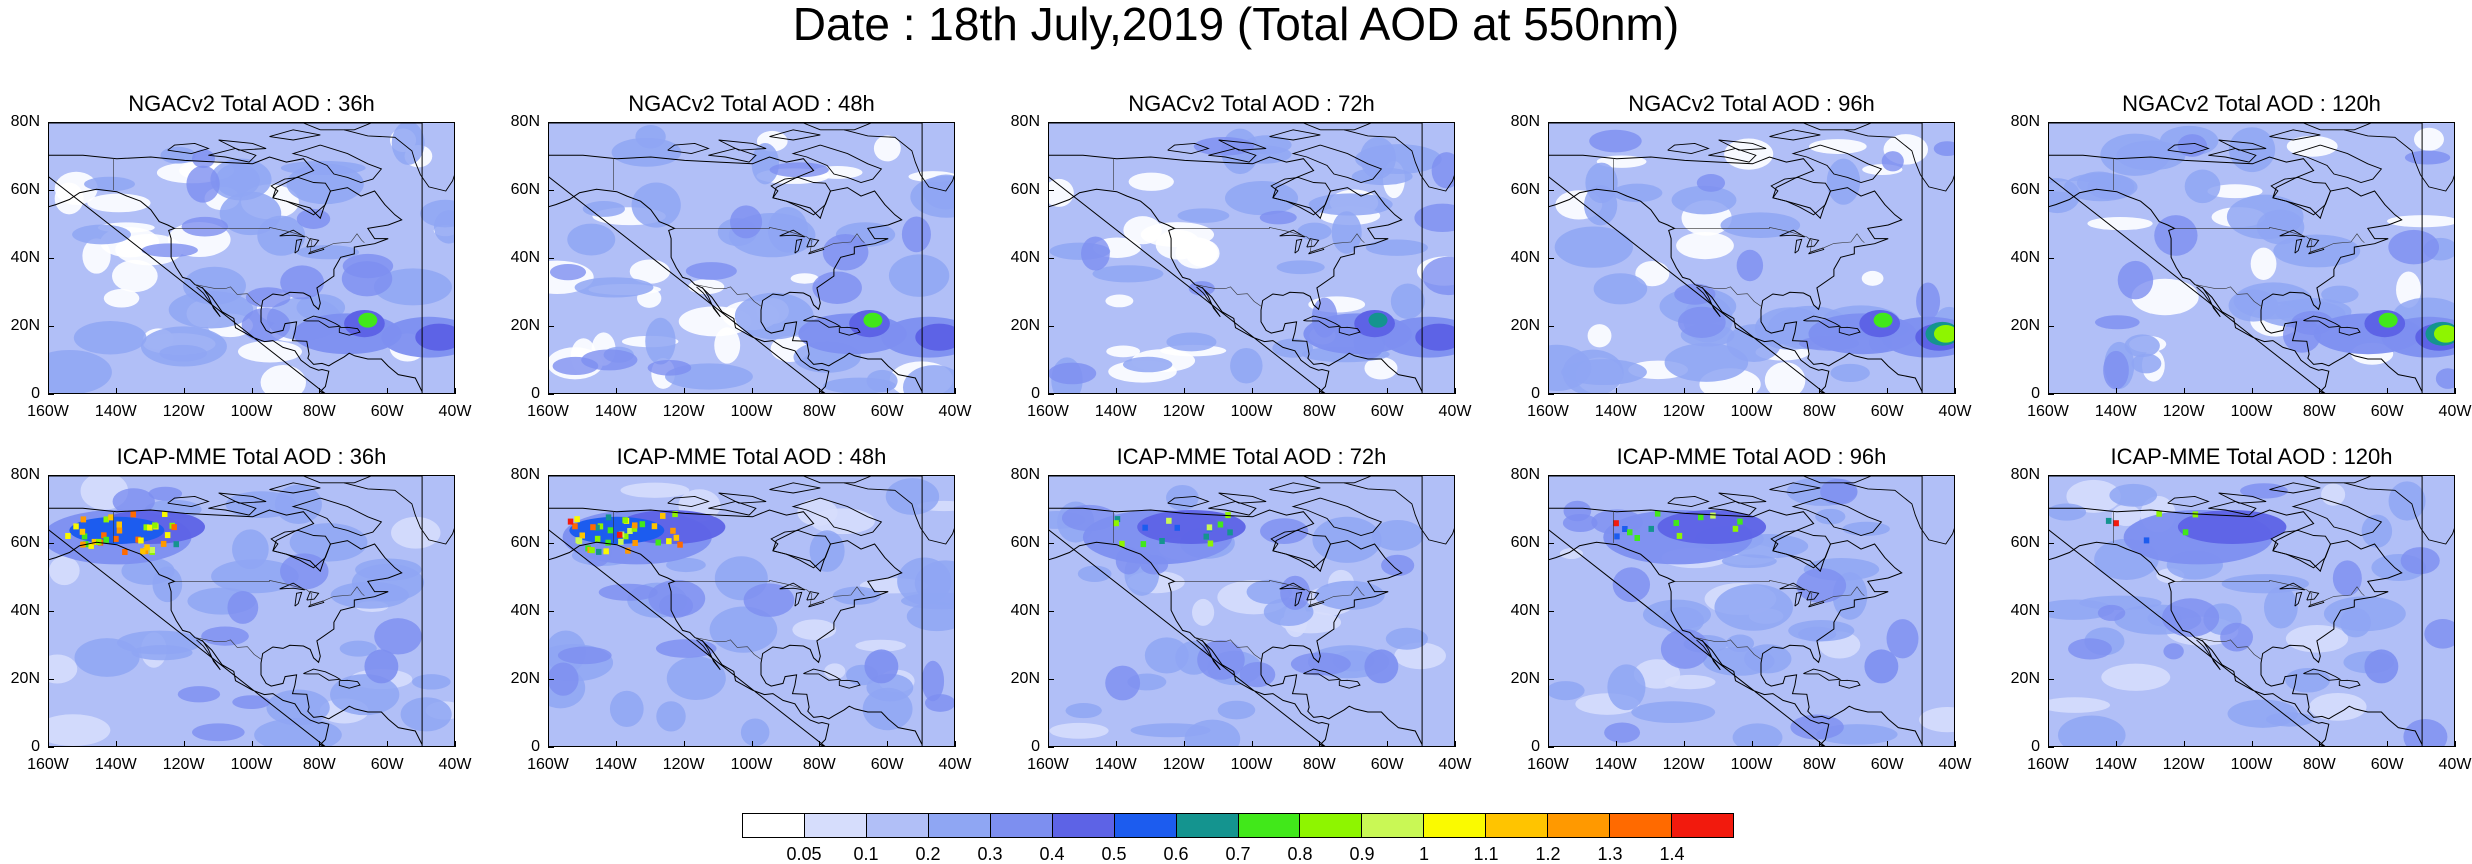 This screenshot has height=864, width=2472. I want to click on panel-title: ICAP-MME Total AOD : 72h, so click(1251, 456).